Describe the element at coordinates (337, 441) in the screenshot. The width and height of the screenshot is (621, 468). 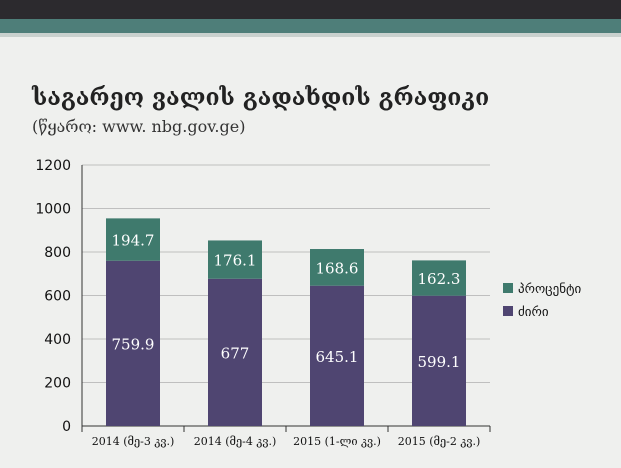
I see `x-category-label: 2015 (1-ლი კვ.)` at that location.